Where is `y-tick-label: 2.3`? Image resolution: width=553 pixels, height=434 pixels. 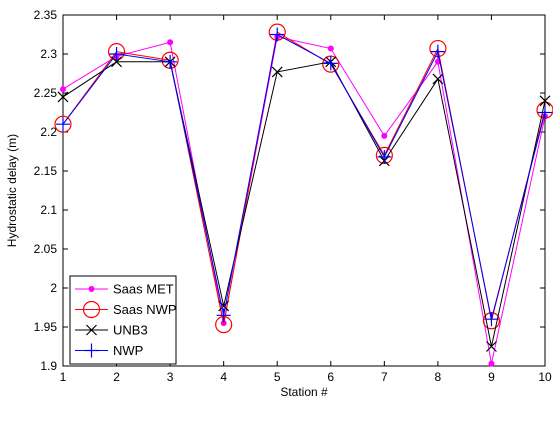
y-tick-label: 2.3 is located at coordinates (48, 54).